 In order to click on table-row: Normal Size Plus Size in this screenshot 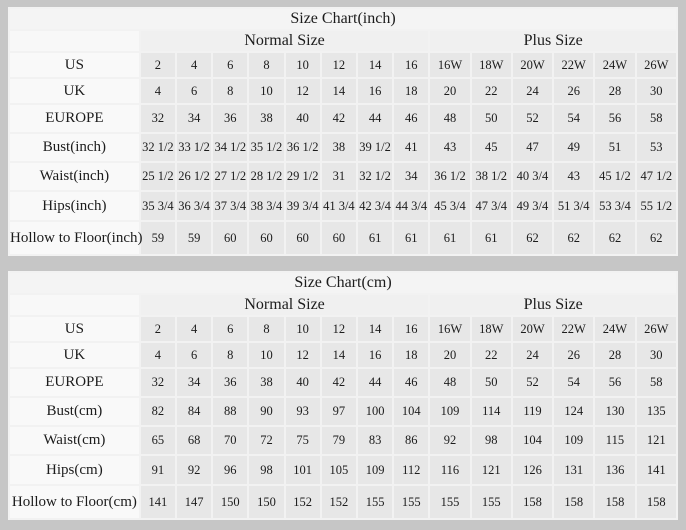, I will do `click(343, 41)`.